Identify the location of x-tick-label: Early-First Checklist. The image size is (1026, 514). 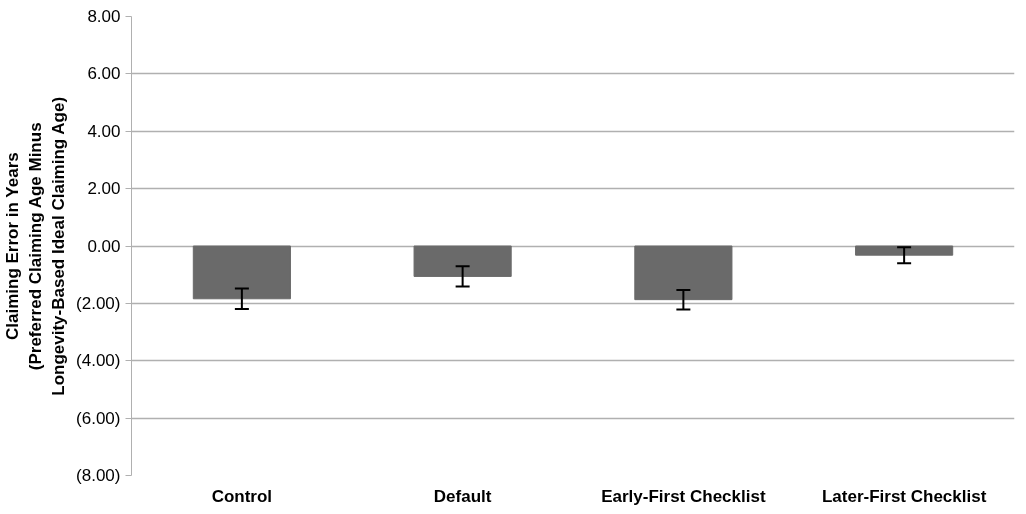
(683, 496).